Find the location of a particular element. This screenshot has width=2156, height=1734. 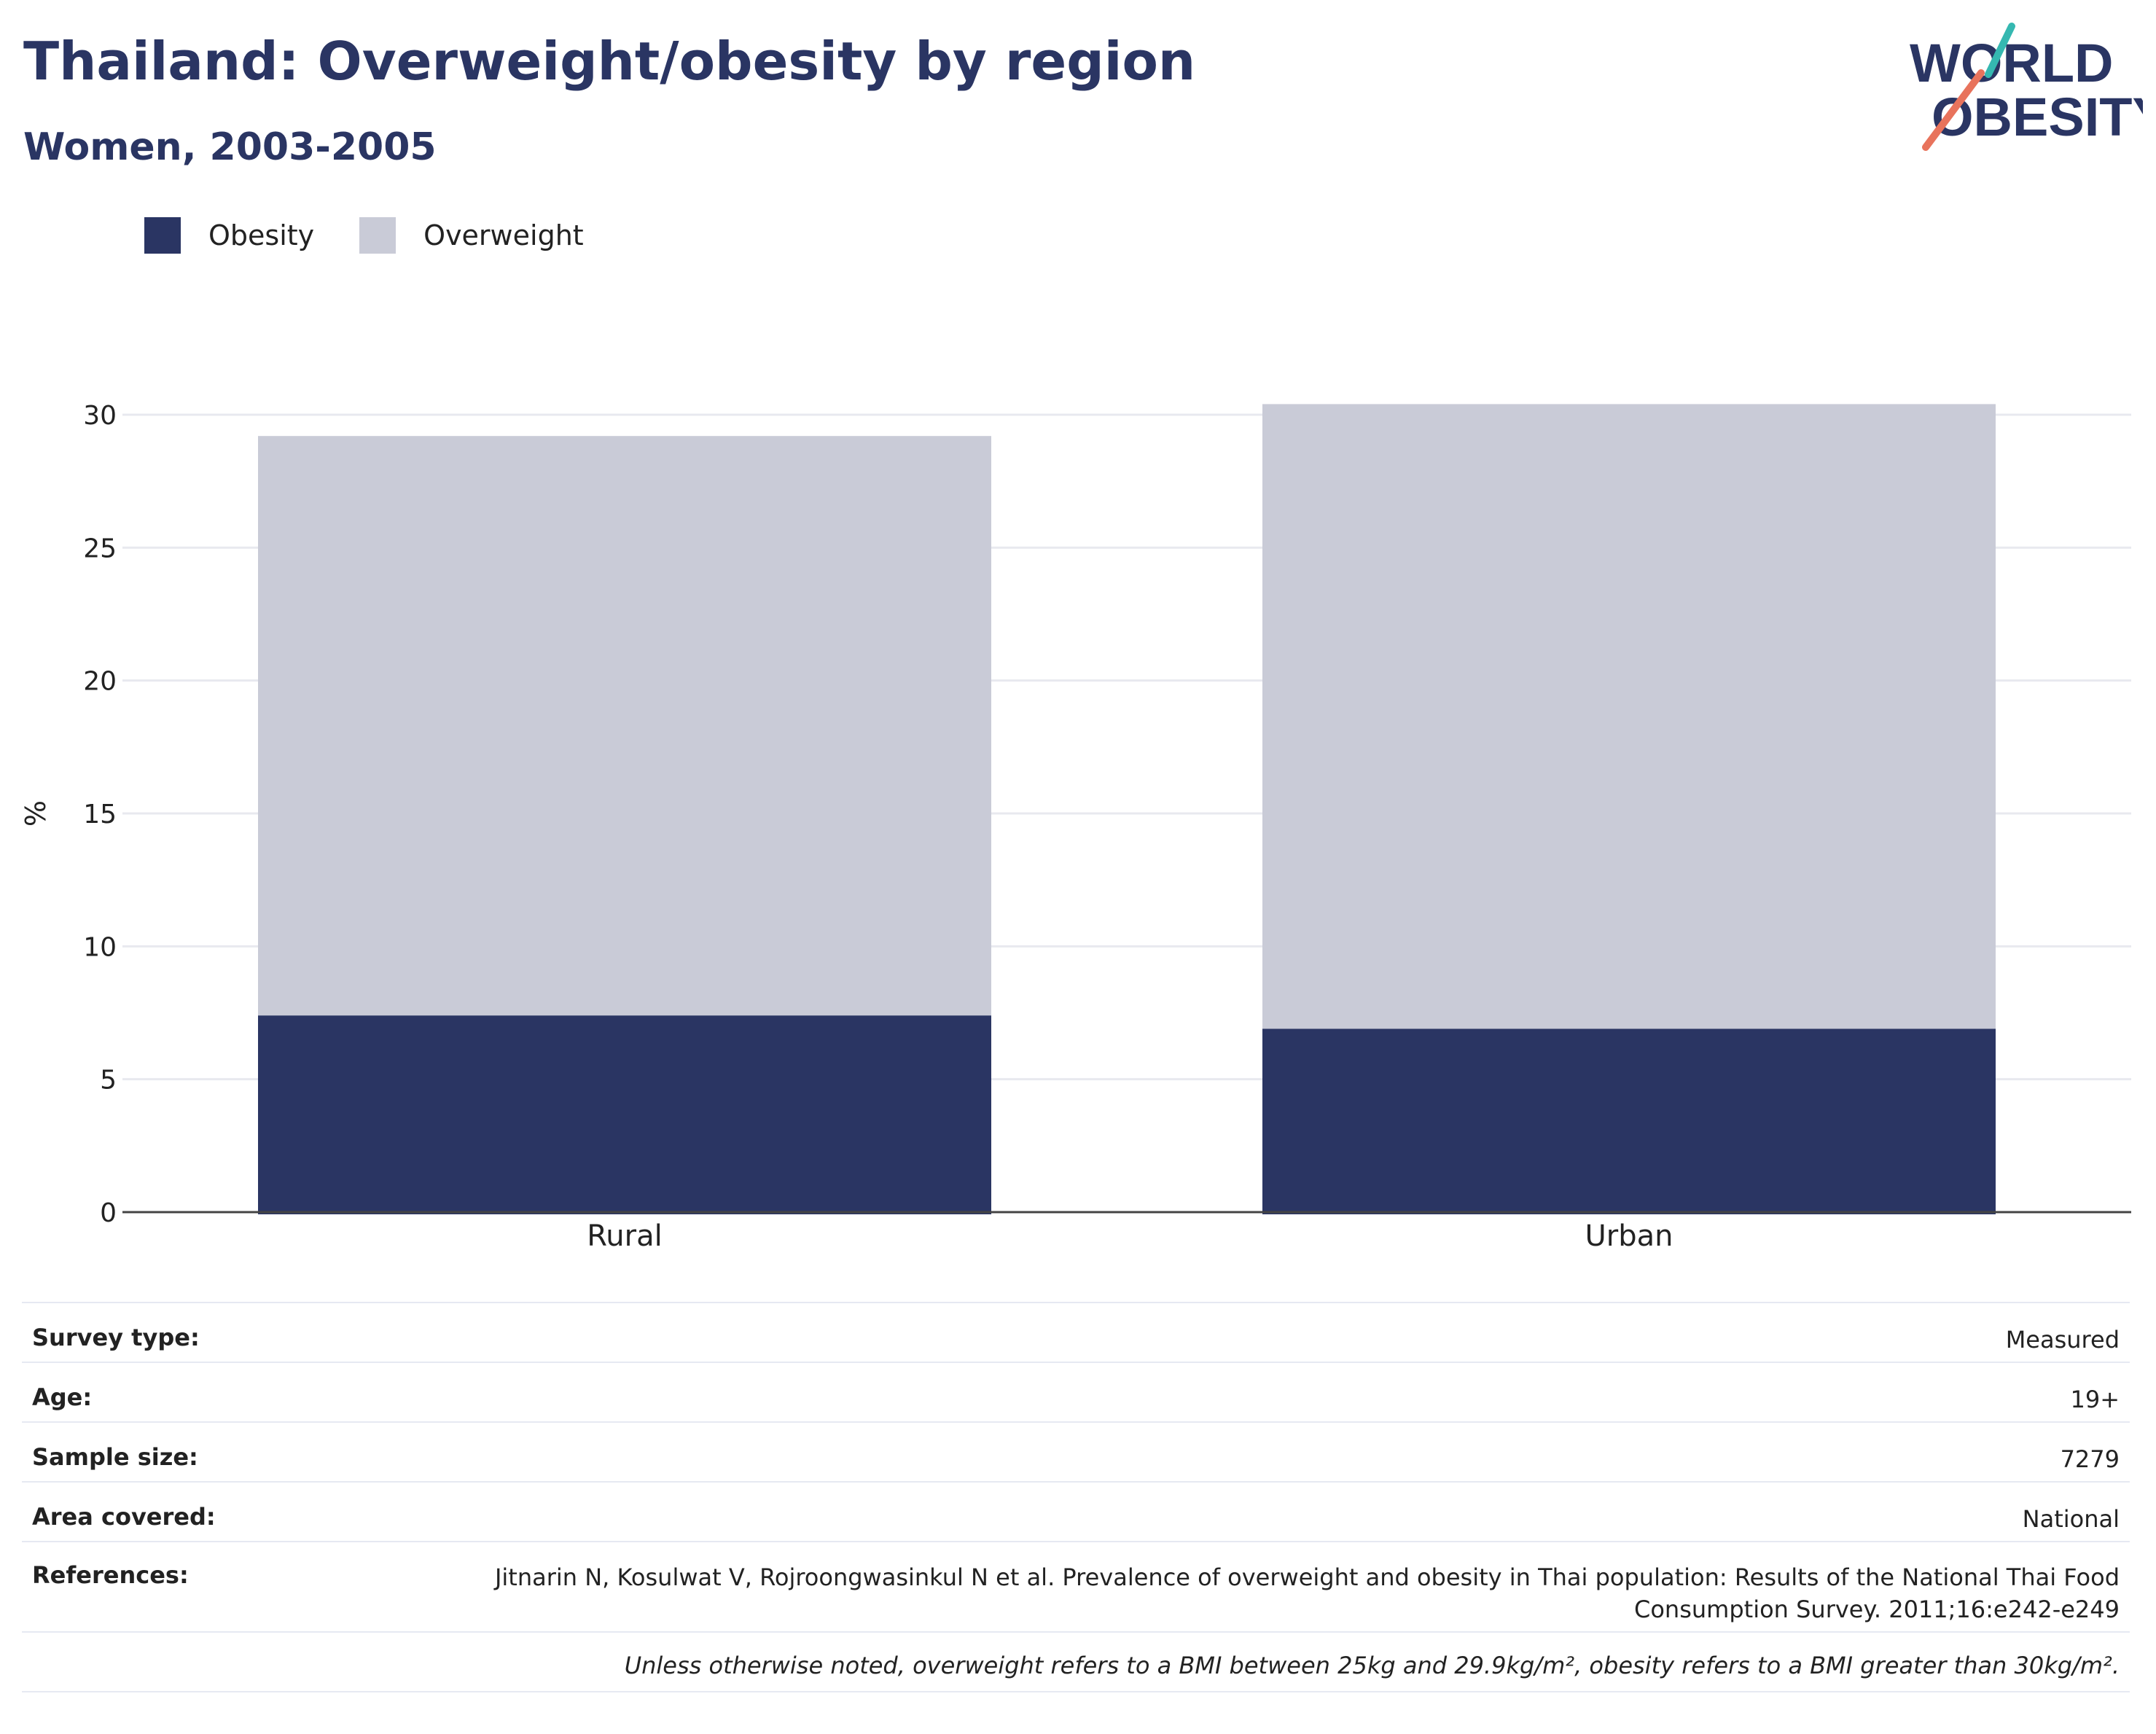

chart-title: Thailand: Overweight/obesity by region is located at coordinates (609, 61).